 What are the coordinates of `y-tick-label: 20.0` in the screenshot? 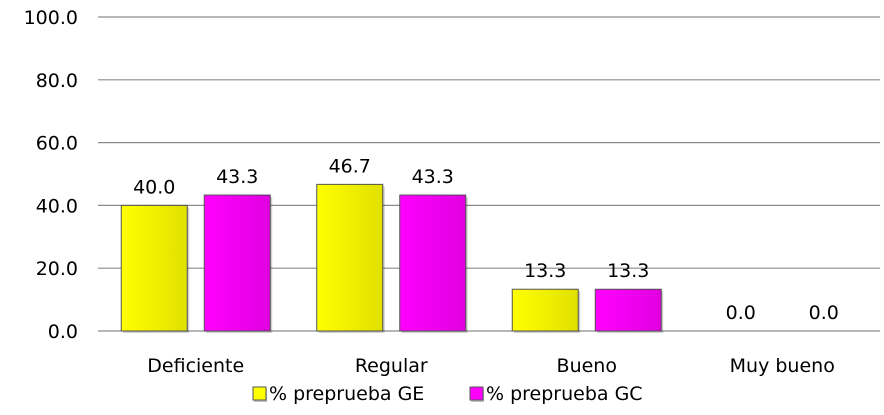 It's located at (57, 269).